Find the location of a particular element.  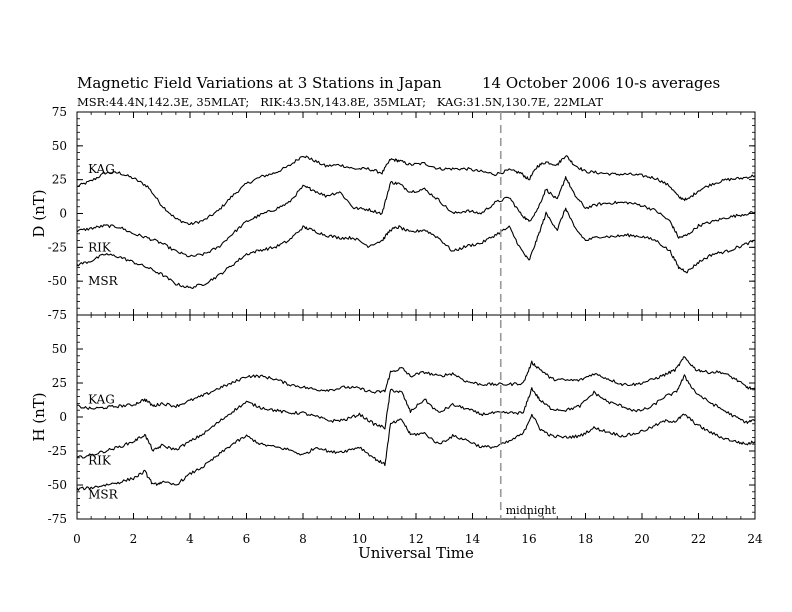

y-axis-title: D (nT) is located at coordinates (39, 213).